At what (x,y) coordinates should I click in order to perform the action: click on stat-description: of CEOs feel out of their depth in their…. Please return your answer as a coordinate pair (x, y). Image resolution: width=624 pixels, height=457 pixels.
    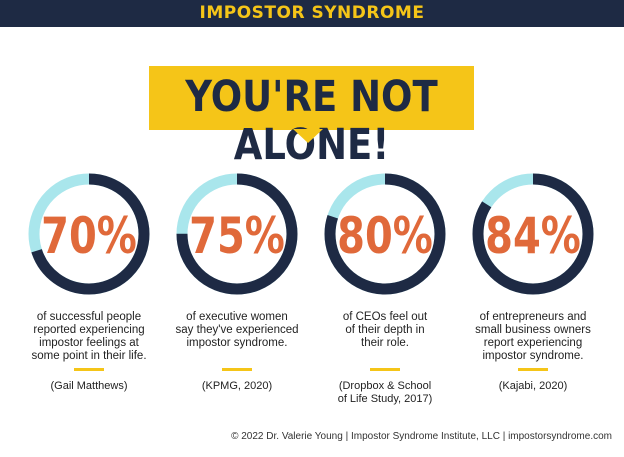
    Looking at the image, I should click on (385, 330).